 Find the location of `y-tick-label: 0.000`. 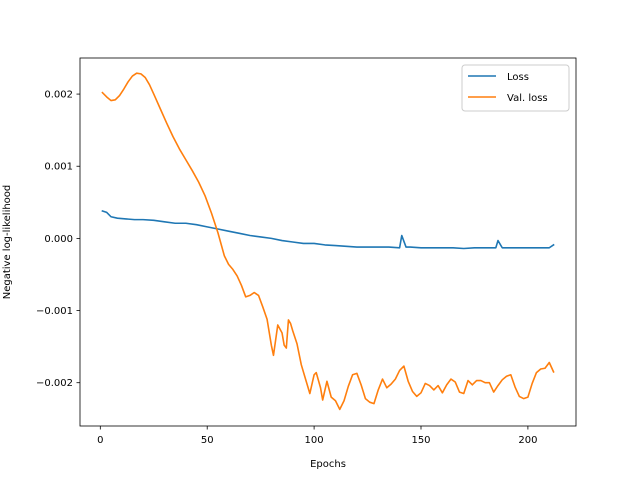

y-tick-label: 0.000 is located at coordinates (58, 239).